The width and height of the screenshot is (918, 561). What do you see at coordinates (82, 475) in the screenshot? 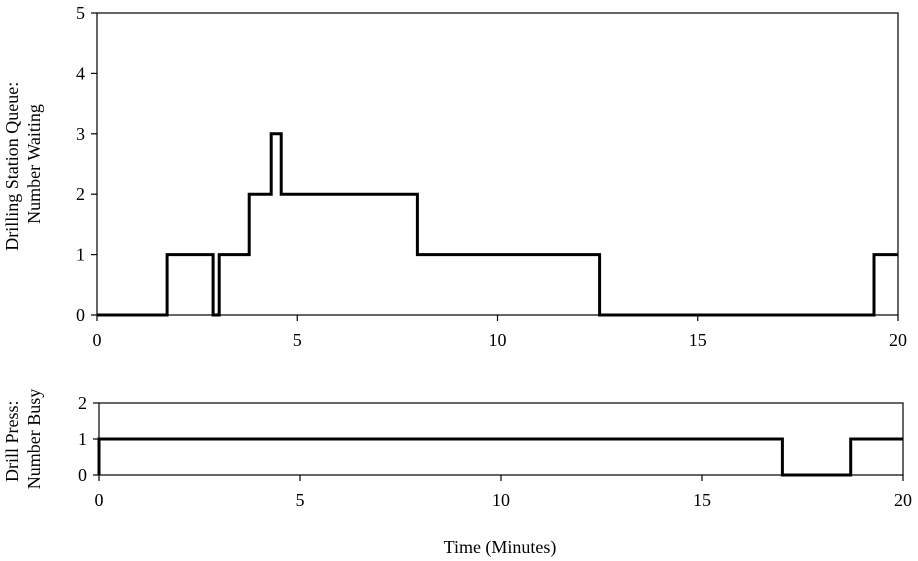
I see `press-y-tick-label: 0` at bounding box center [82, 475].